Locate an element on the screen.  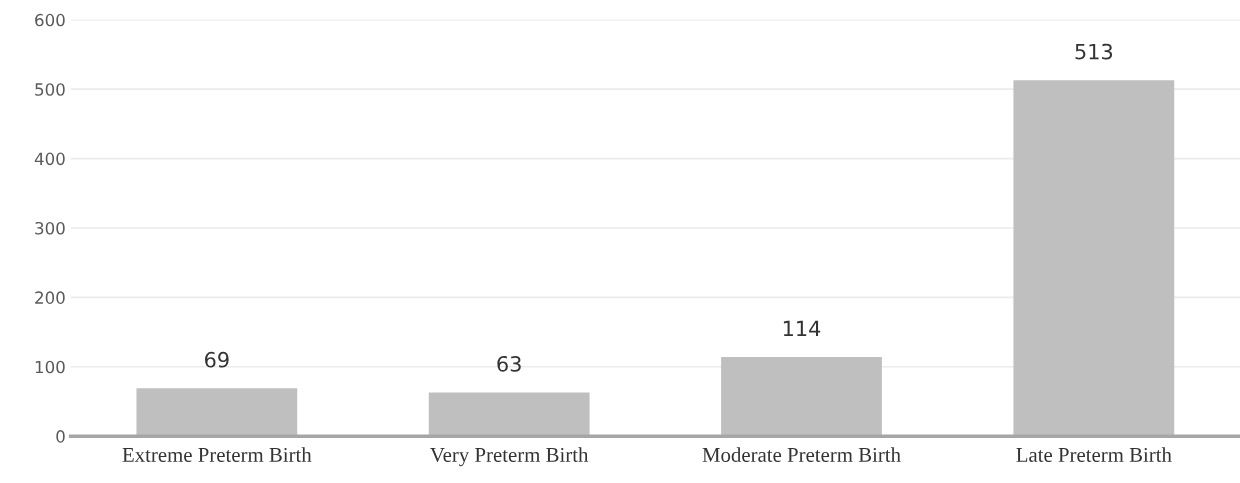
x-tick-label: Very Preterm Birth is located at coordinates (509, 457).